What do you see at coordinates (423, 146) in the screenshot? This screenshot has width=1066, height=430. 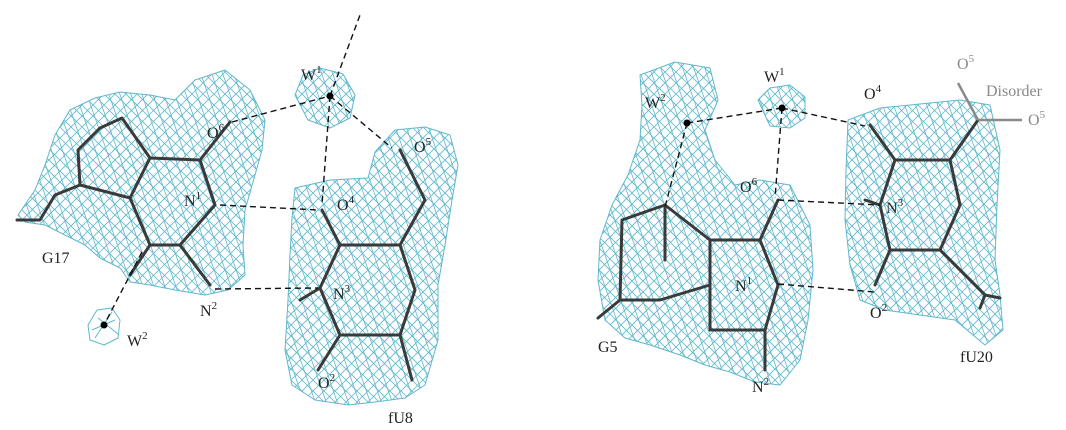 I see `atom-label-o5-left: O5` at bounding box center [423, 146].